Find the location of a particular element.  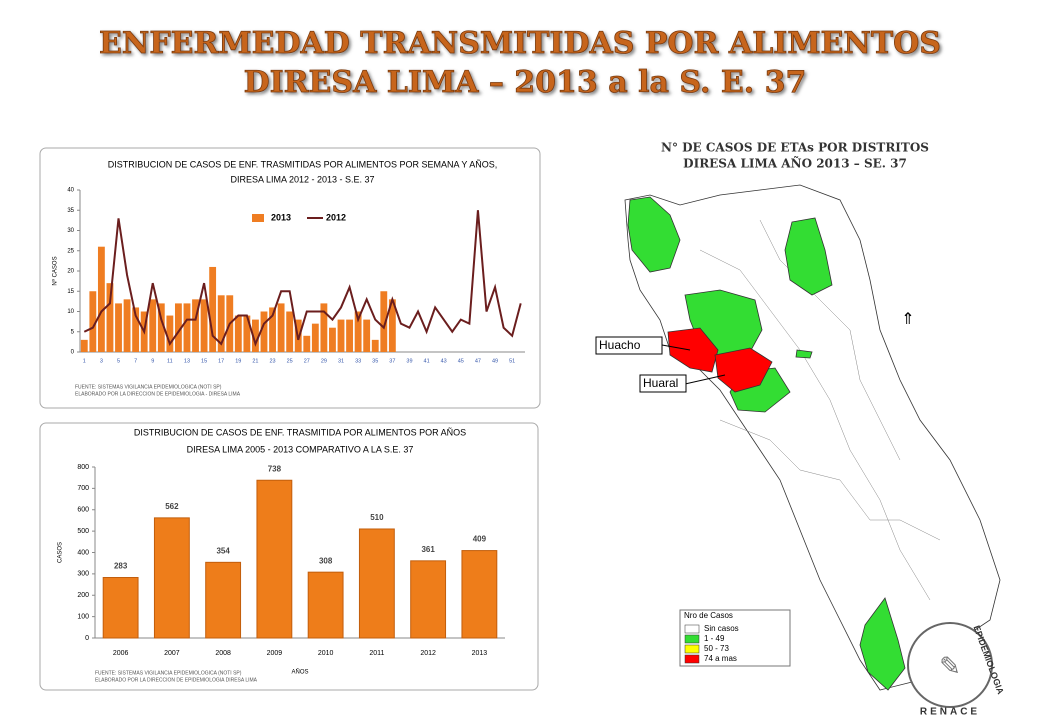

y-tick-label: 700 is located at coordinates (83, 488).